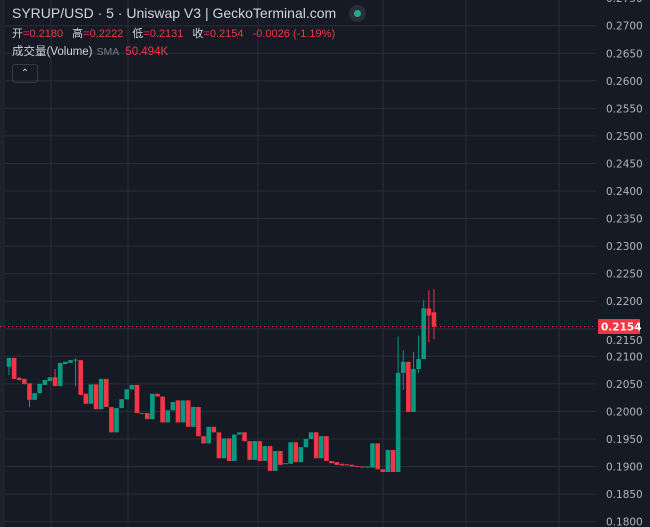  I want to click on collapse-legend-button: ⌃, so click(25, 73).